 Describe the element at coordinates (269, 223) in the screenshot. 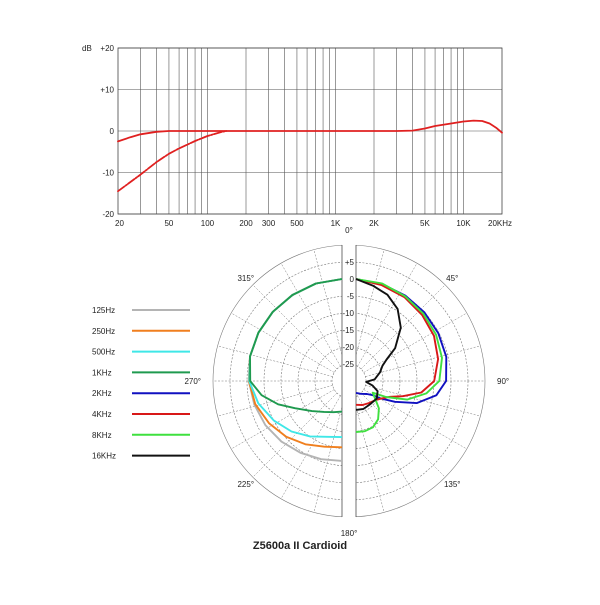

I see `fr-x-tick-label: 300` at that location.